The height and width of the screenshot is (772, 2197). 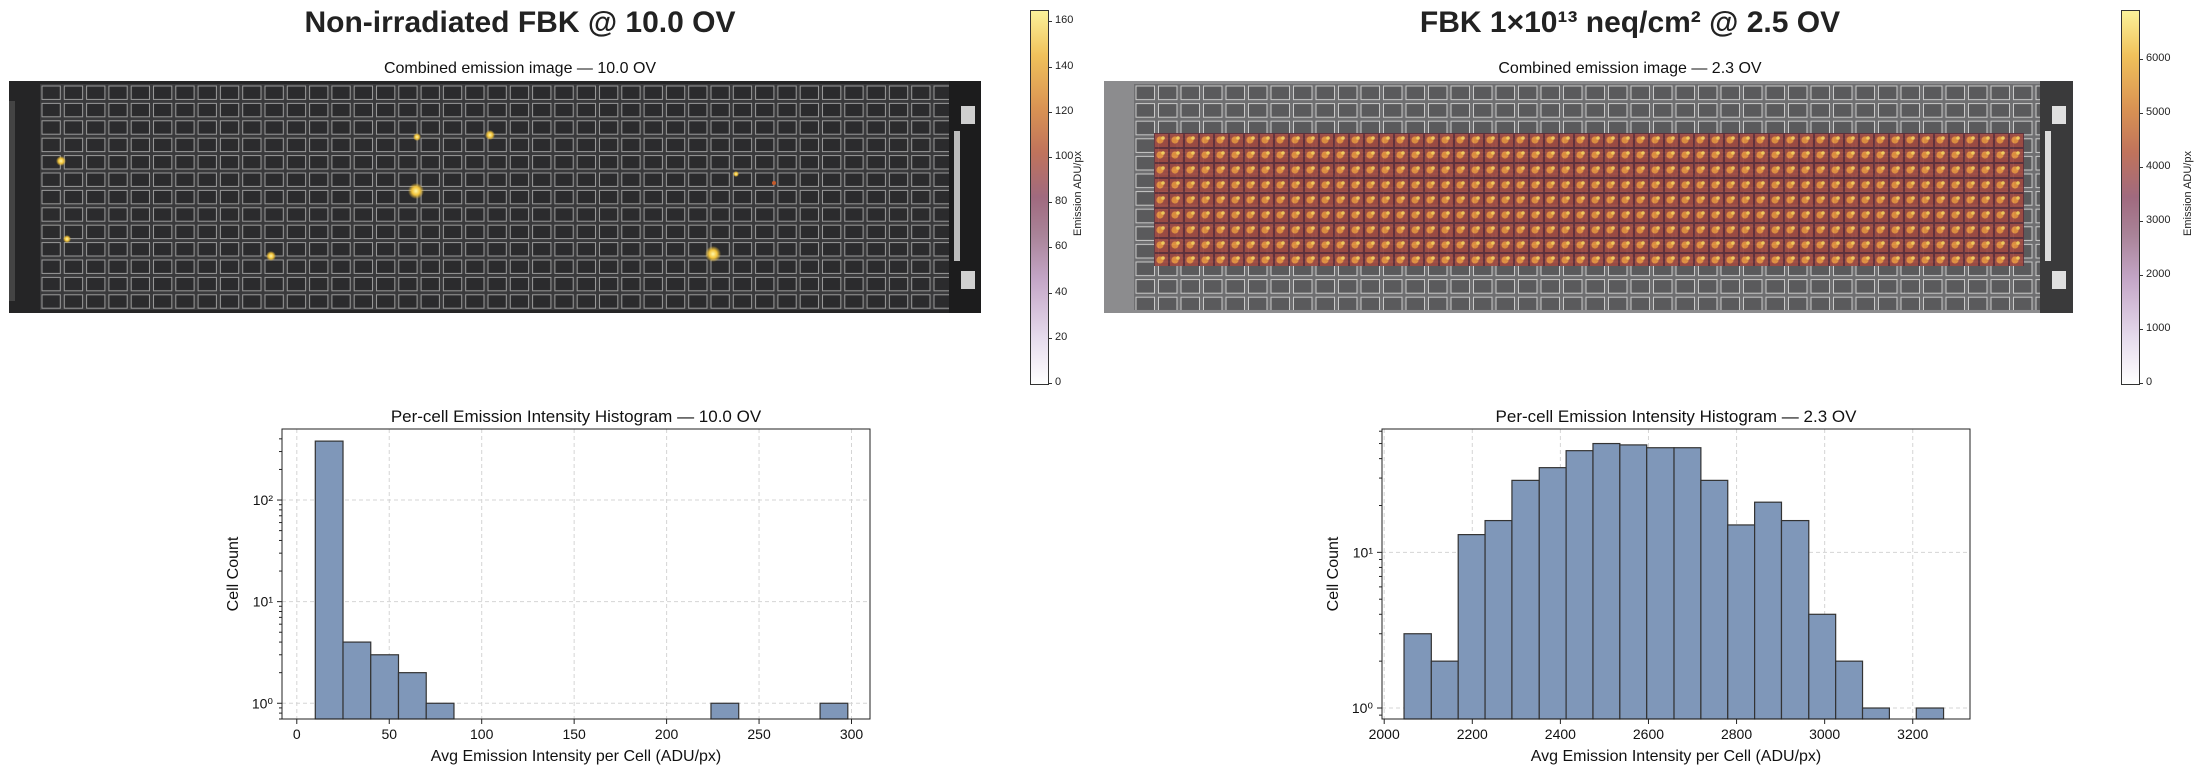 What do you see at coordinates (1078, 193) in the screenshot?
I see `left-colorbar-label: Emission ADU/px` at bounding box center [1078, 193].